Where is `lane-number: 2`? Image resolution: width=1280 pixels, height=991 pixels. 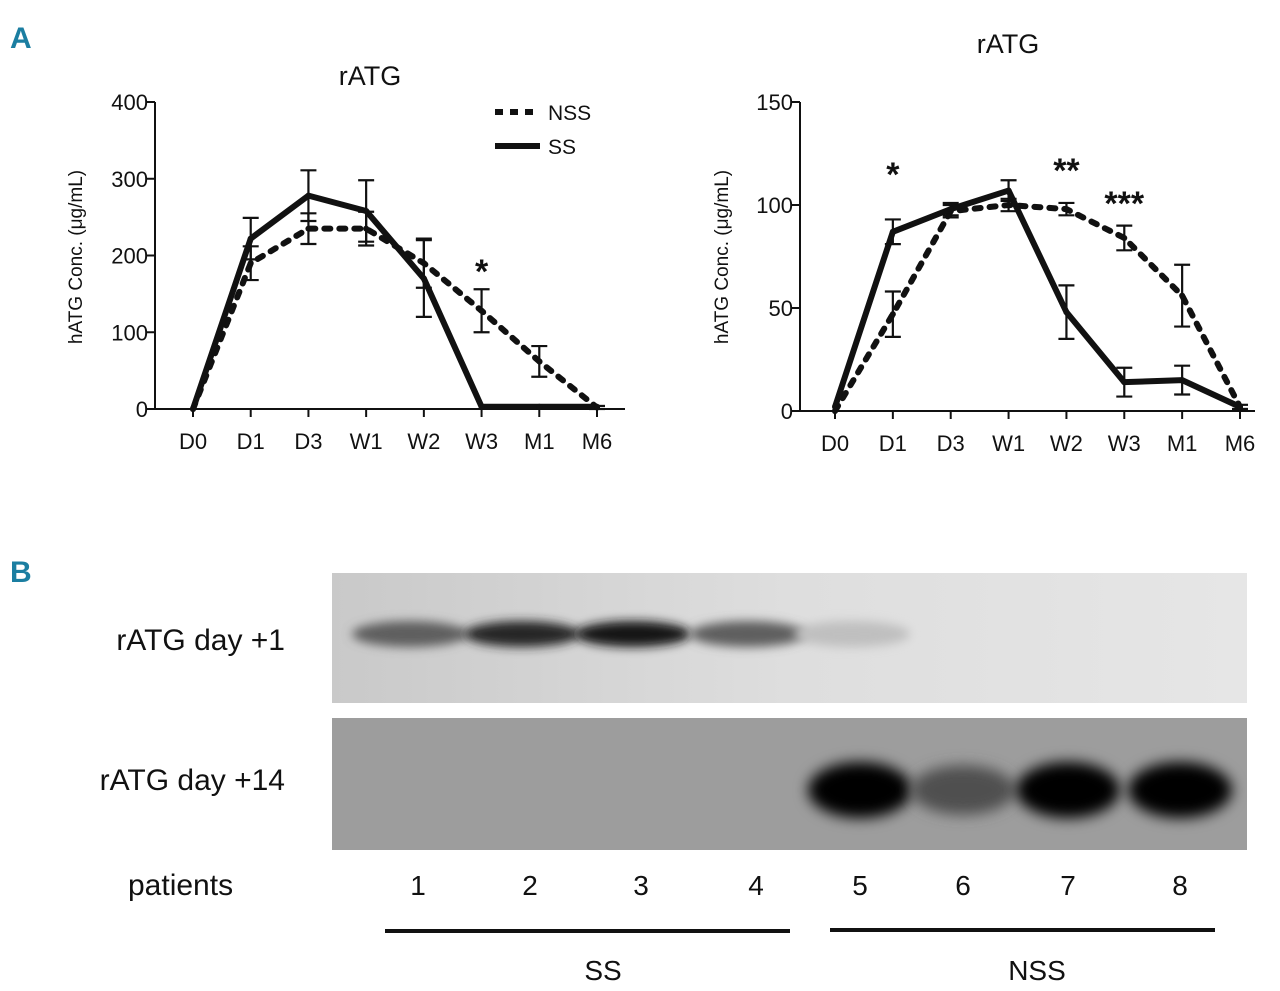
lane-number: 2 is located at coordinates (530, 885).